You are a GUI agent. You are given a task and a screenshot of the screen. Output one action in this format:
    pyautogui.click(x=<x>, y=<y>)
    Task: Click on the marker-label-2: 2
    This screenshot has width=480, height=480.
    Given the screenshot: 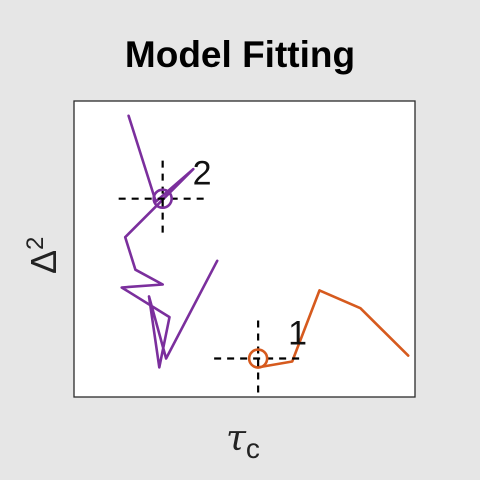 What is the action you would take?
    pyautogui.click(x=202, y=174)
    